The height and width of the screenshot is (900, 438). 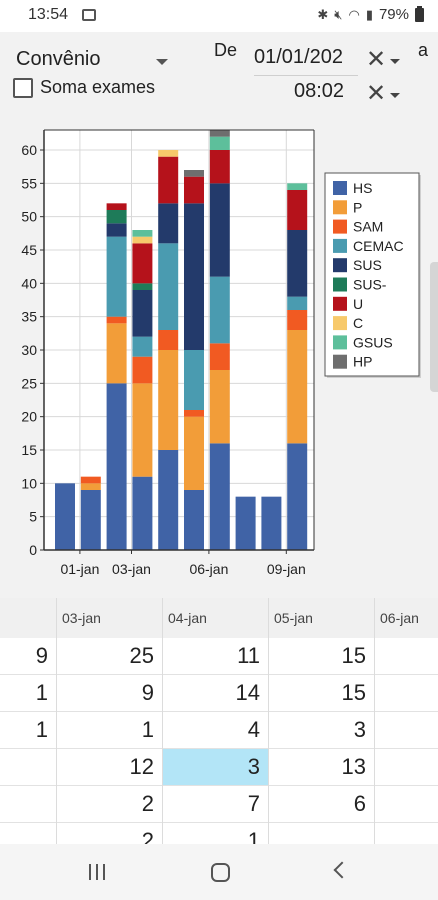 What do you see at coordinates (395, 95) in the screenshot?
I see `time-dropdown-icon` at bounding box center [395, 95].